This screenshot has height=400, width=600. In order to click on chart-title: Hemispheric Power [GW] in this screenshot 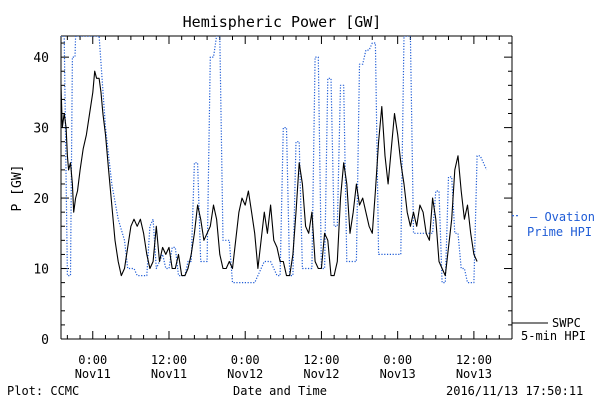, I will do `click(282, 22)`.